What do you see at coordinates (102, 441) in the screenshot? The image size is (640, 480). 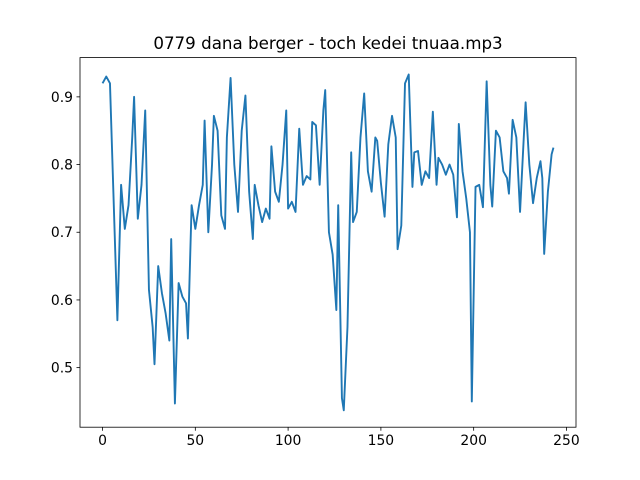 I see `x-tick-label: 0` at bounding box center [102, 441].